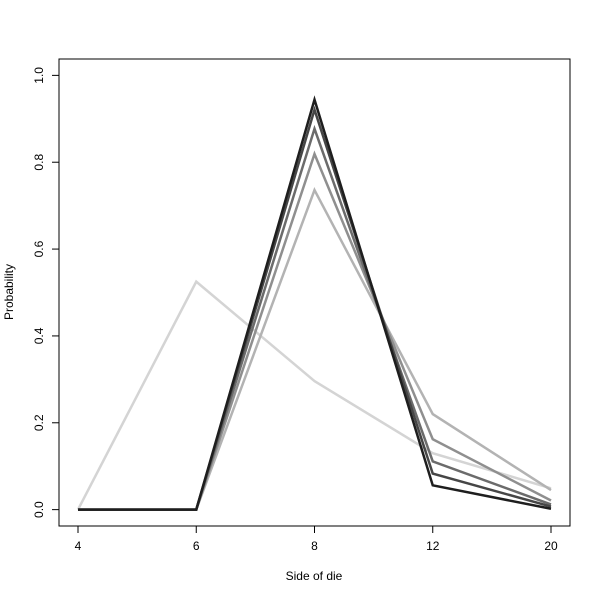  Describe the element at coordinates (39, 509) in the screenshot. I see `y-tick-label: 0.0` at that location.